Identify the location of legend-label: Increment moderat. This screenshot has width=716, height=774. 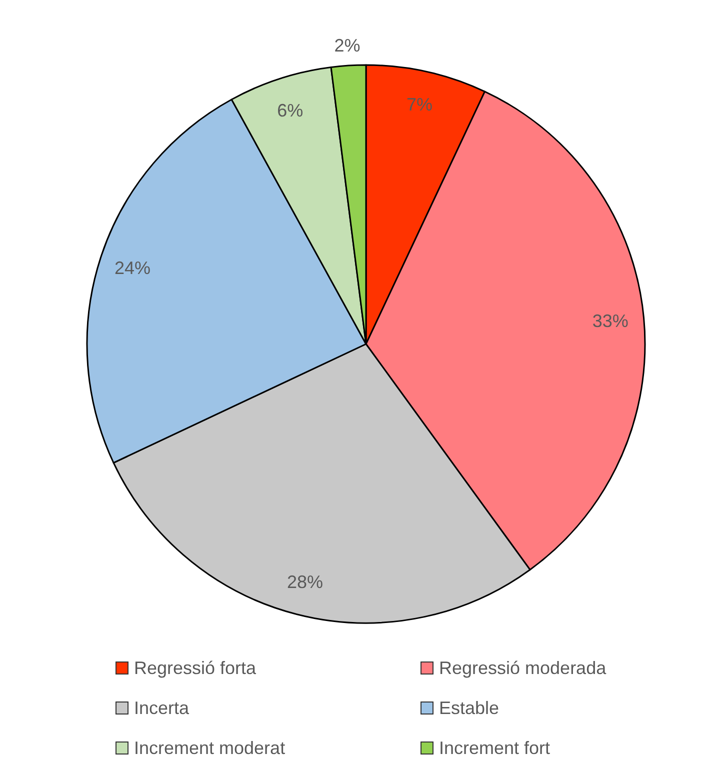
(210, 748).